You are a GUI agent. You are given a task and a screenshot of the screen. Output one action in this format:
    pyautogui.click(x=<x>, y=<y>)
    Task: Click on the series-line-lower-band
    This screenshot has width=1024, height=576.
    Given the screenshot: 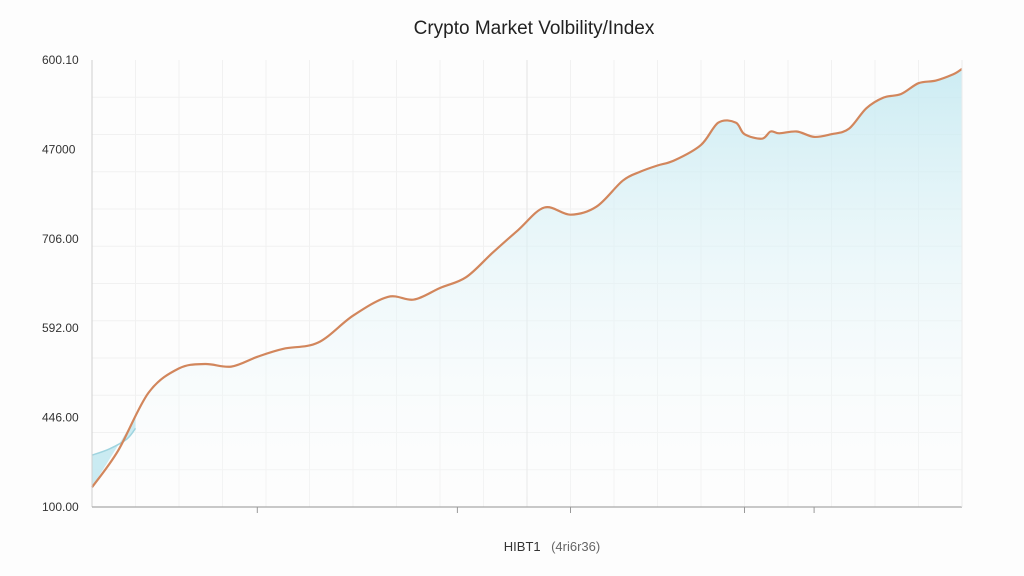 What is the action you would take?
    pyautogui.click(x=114, y=441)
    